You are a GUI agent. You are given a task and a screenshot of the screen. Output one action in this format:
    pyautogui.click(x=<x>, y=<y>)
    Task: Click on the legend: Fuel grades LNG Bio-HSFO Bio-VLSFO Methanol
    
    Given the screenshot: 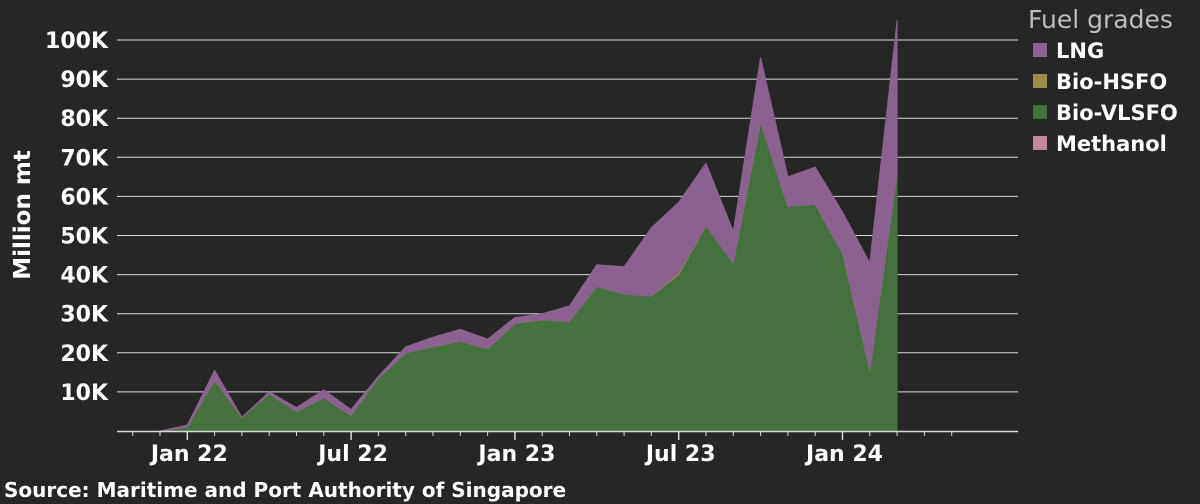 What is the action you would take?
    pyautogui.click(x=1103, y=80)
    